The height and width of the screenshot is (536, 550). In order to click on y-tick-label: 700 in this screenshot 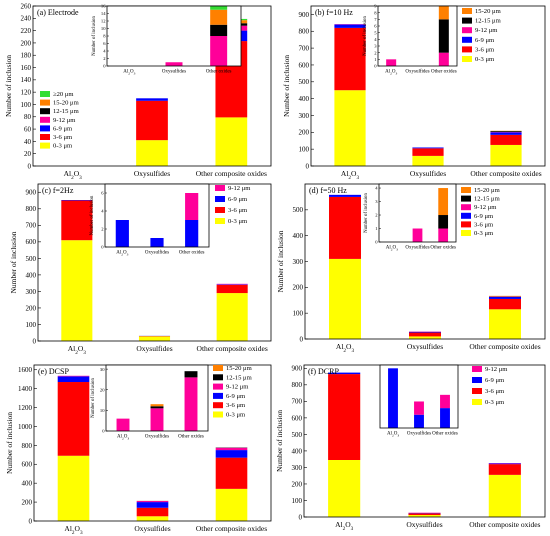, I will do `click(297, 402)`.